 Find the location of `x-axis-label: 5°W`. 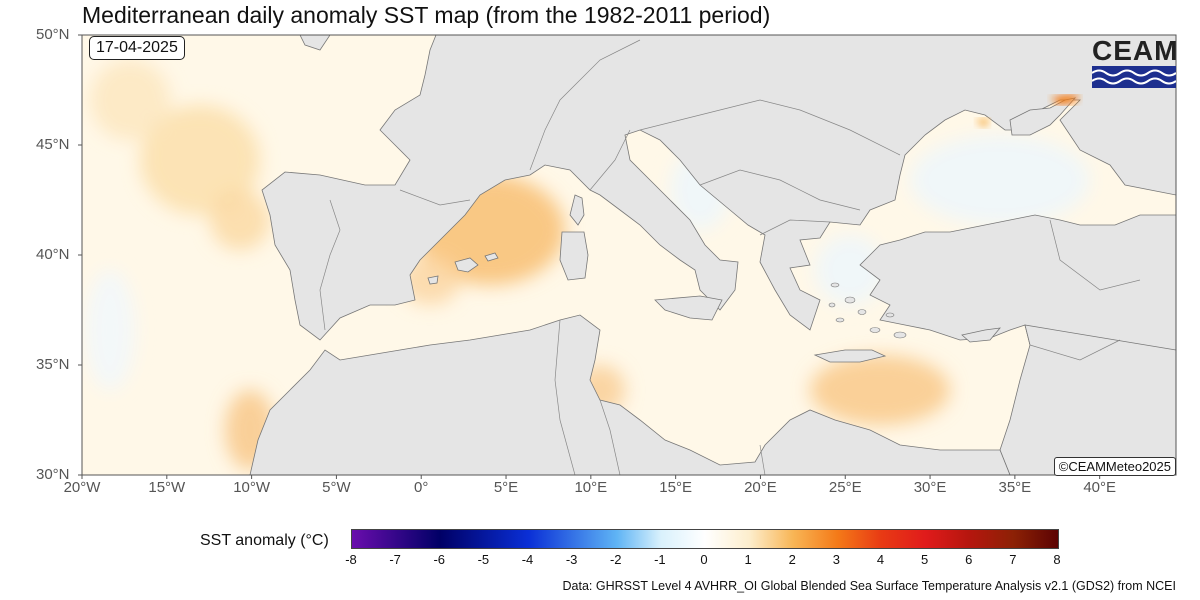

x-axis-label: 5°W is located at coordinates (336, 487).